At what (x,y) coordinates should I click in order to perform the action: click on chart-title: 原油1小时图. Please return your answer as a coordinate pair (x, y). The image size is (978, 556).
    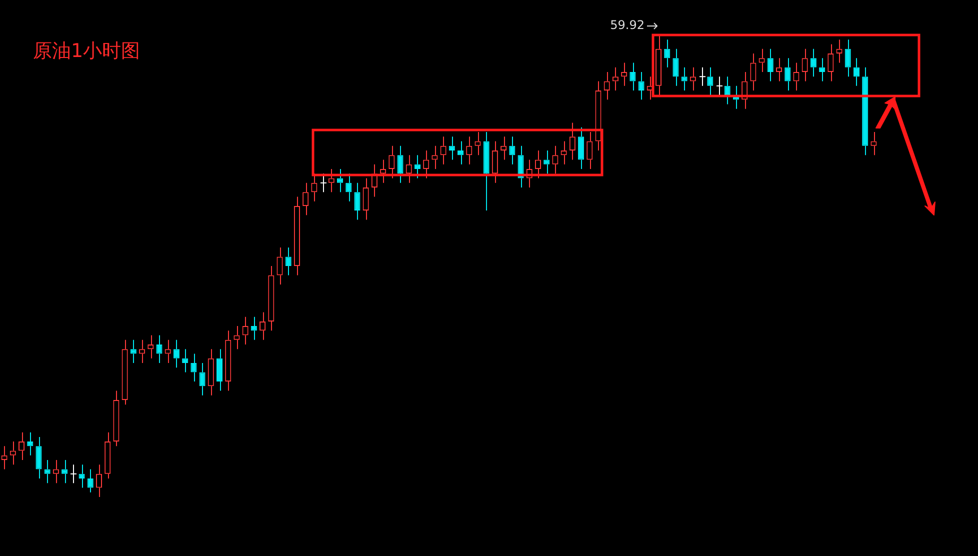
    Looking at the image, I should click on (86, 51).